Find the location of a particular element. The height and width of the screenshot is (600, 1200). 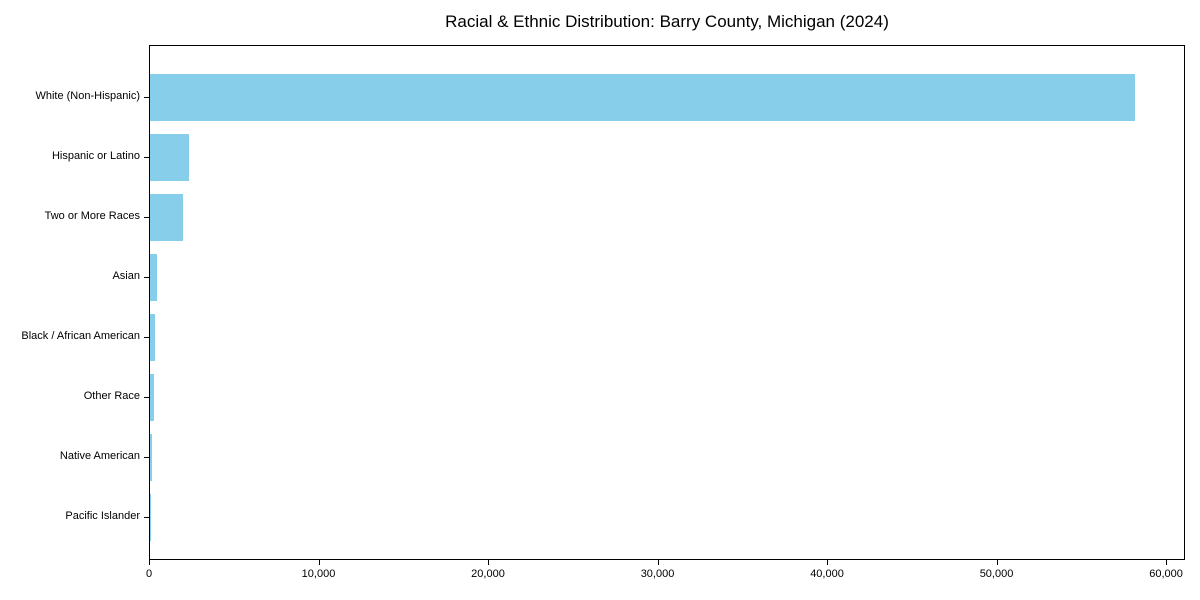

y-tick-label-white-non-hispanic: White (Non-Hispanic) is located at coordinates (87, 96).